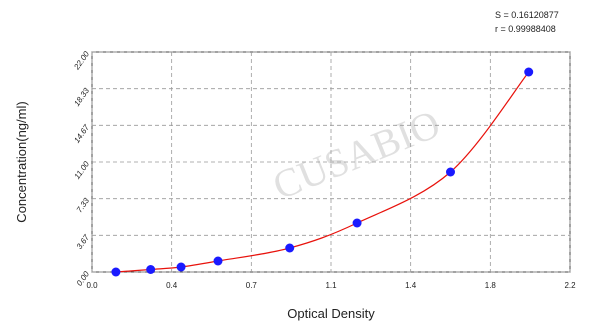 The height and width of the screenshot is (332, 590). I want to click on x-tick-label: 2.2, so click(570, 285).